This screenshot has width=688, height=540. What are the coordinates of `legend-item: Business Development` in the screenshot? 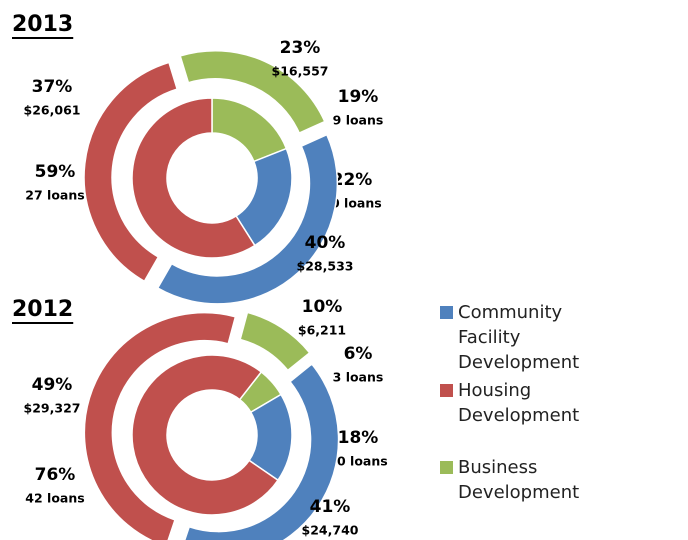 It's located at (535, 480).